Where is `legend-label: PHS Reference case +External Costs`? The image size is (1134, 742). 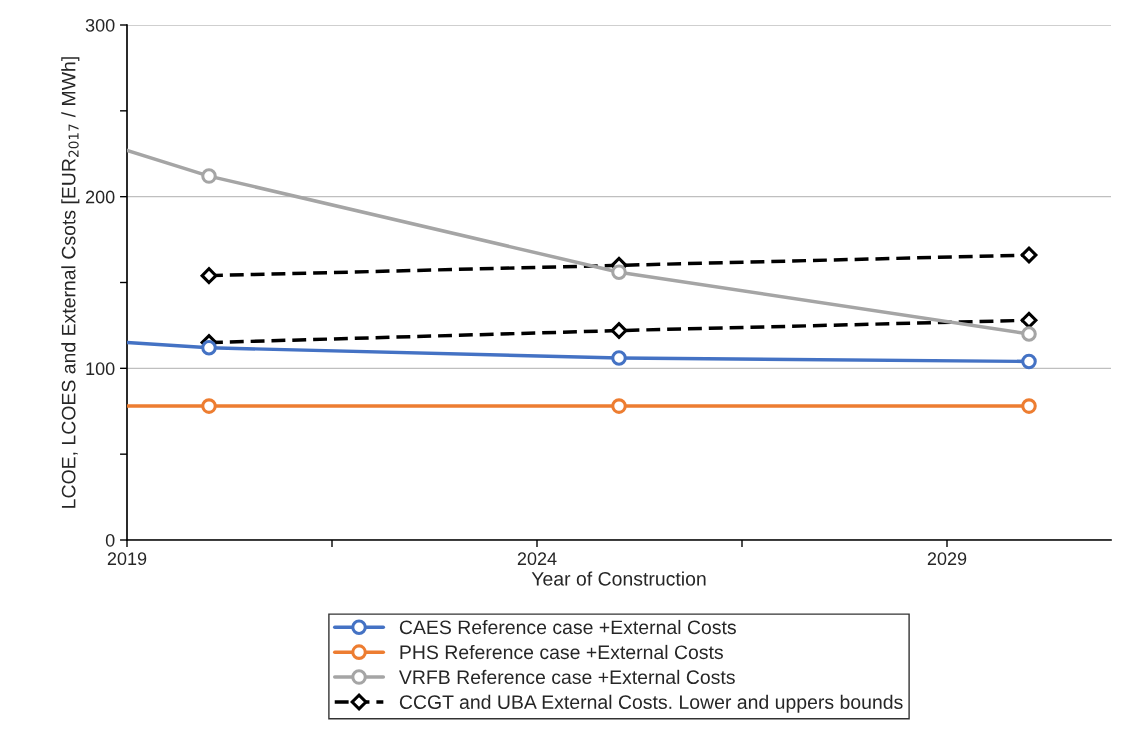 legend-label: PHS Reference case +External Costs is located at coordinates (561, 652).